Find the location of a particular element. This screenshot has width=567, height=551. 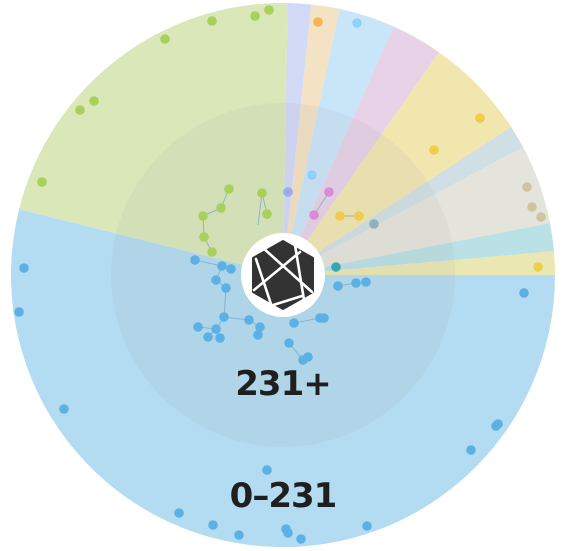

sector-peach is located at coordinates (311, 139).